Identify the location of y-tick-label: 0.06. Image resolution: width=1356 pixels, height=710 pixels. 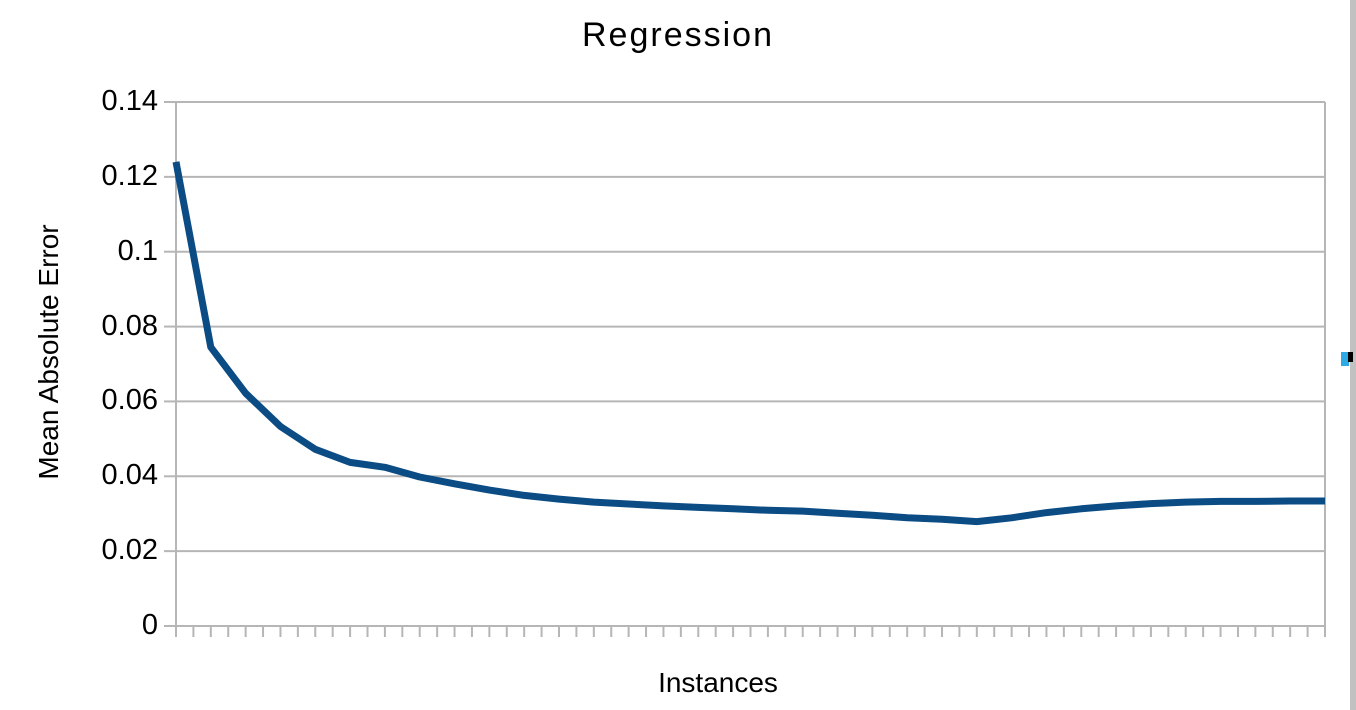
(129, 400).